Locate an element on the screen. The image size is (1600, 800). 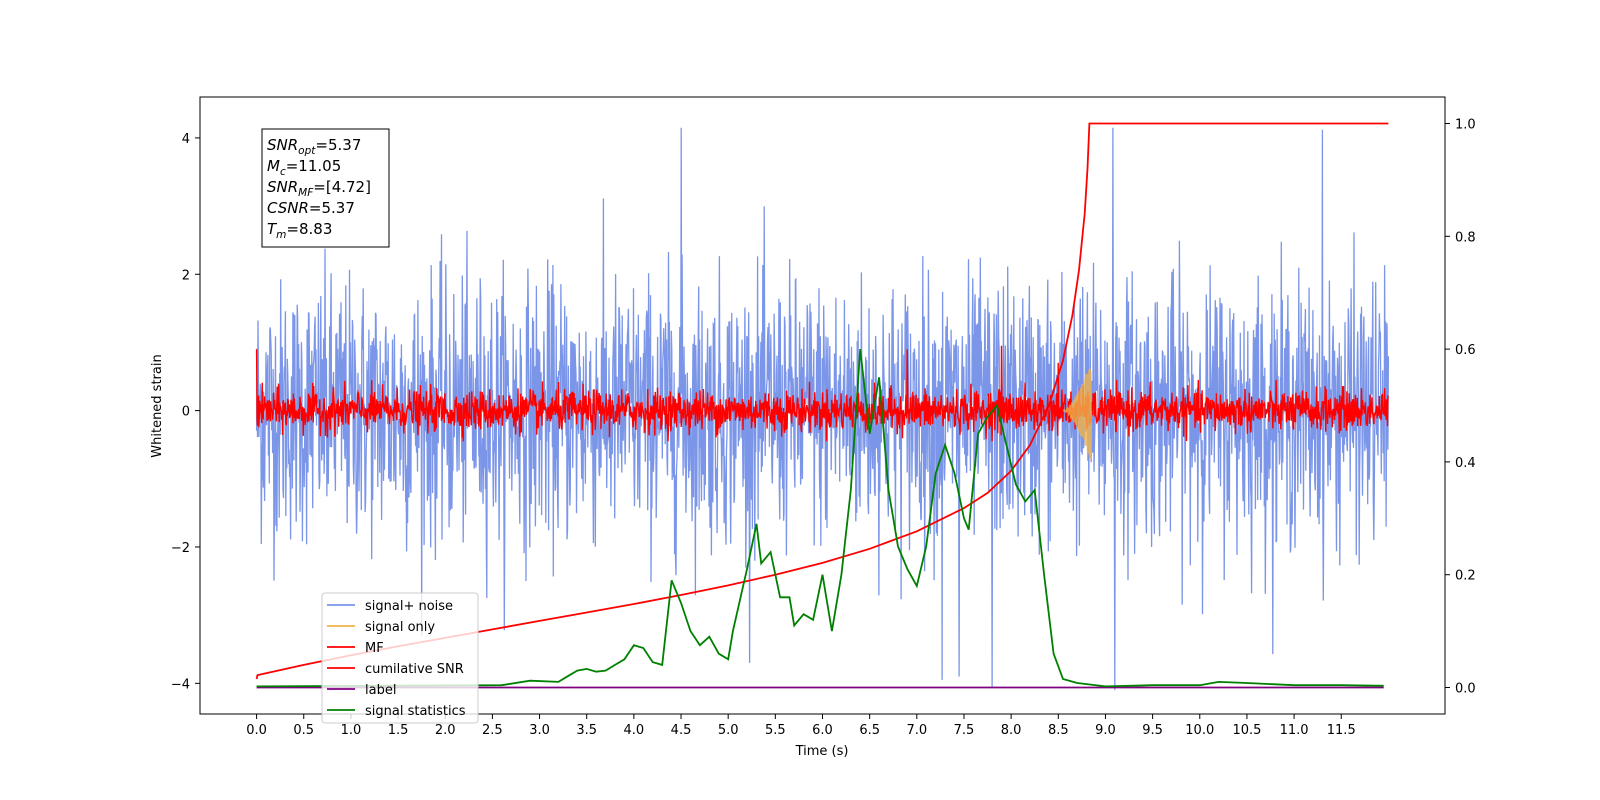
y-tick-label: 2 is located at coordinates (186, 275).